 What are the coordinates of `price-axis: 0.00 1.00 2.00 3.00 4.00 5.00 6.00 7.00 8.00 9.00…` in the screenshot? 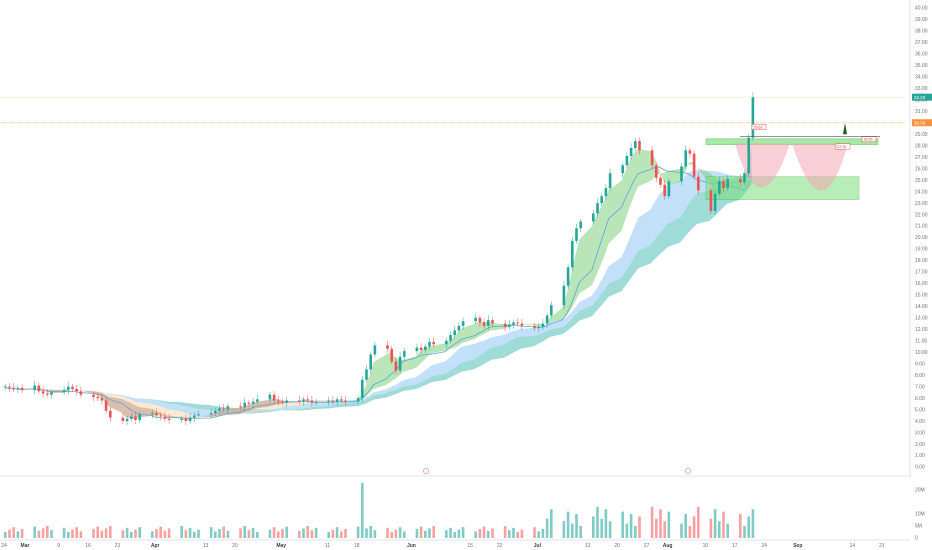 It's located at (918, 239).